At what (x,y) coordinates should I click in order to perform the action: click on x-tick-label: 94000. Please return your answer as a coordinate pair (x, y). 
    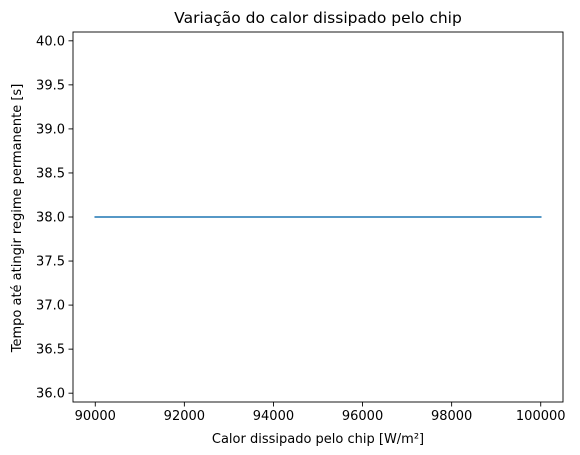
    Looking at the image, I should click on (273, 416).